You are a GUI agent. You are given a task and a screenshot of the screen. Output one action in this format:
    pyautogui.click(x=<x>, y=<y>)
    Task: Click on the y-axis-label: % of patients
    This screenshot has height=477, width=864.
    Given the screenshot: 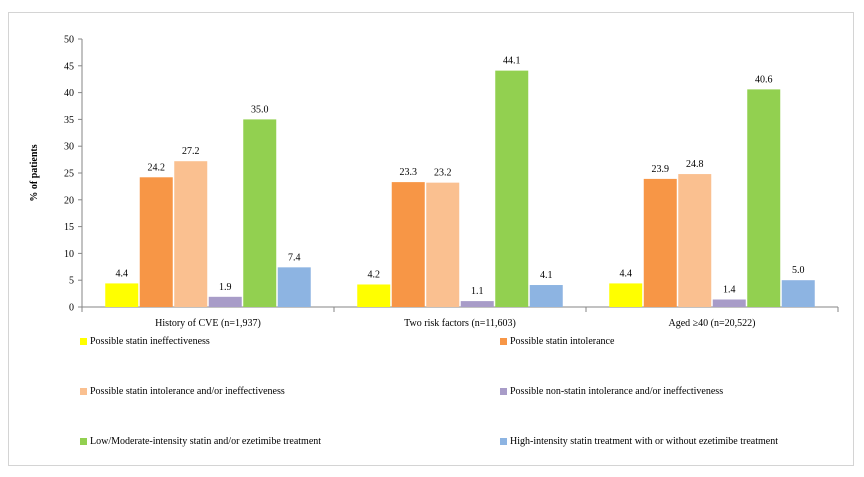 What is the action you would take?
    pyautogui.click(x=34, y=172)
    